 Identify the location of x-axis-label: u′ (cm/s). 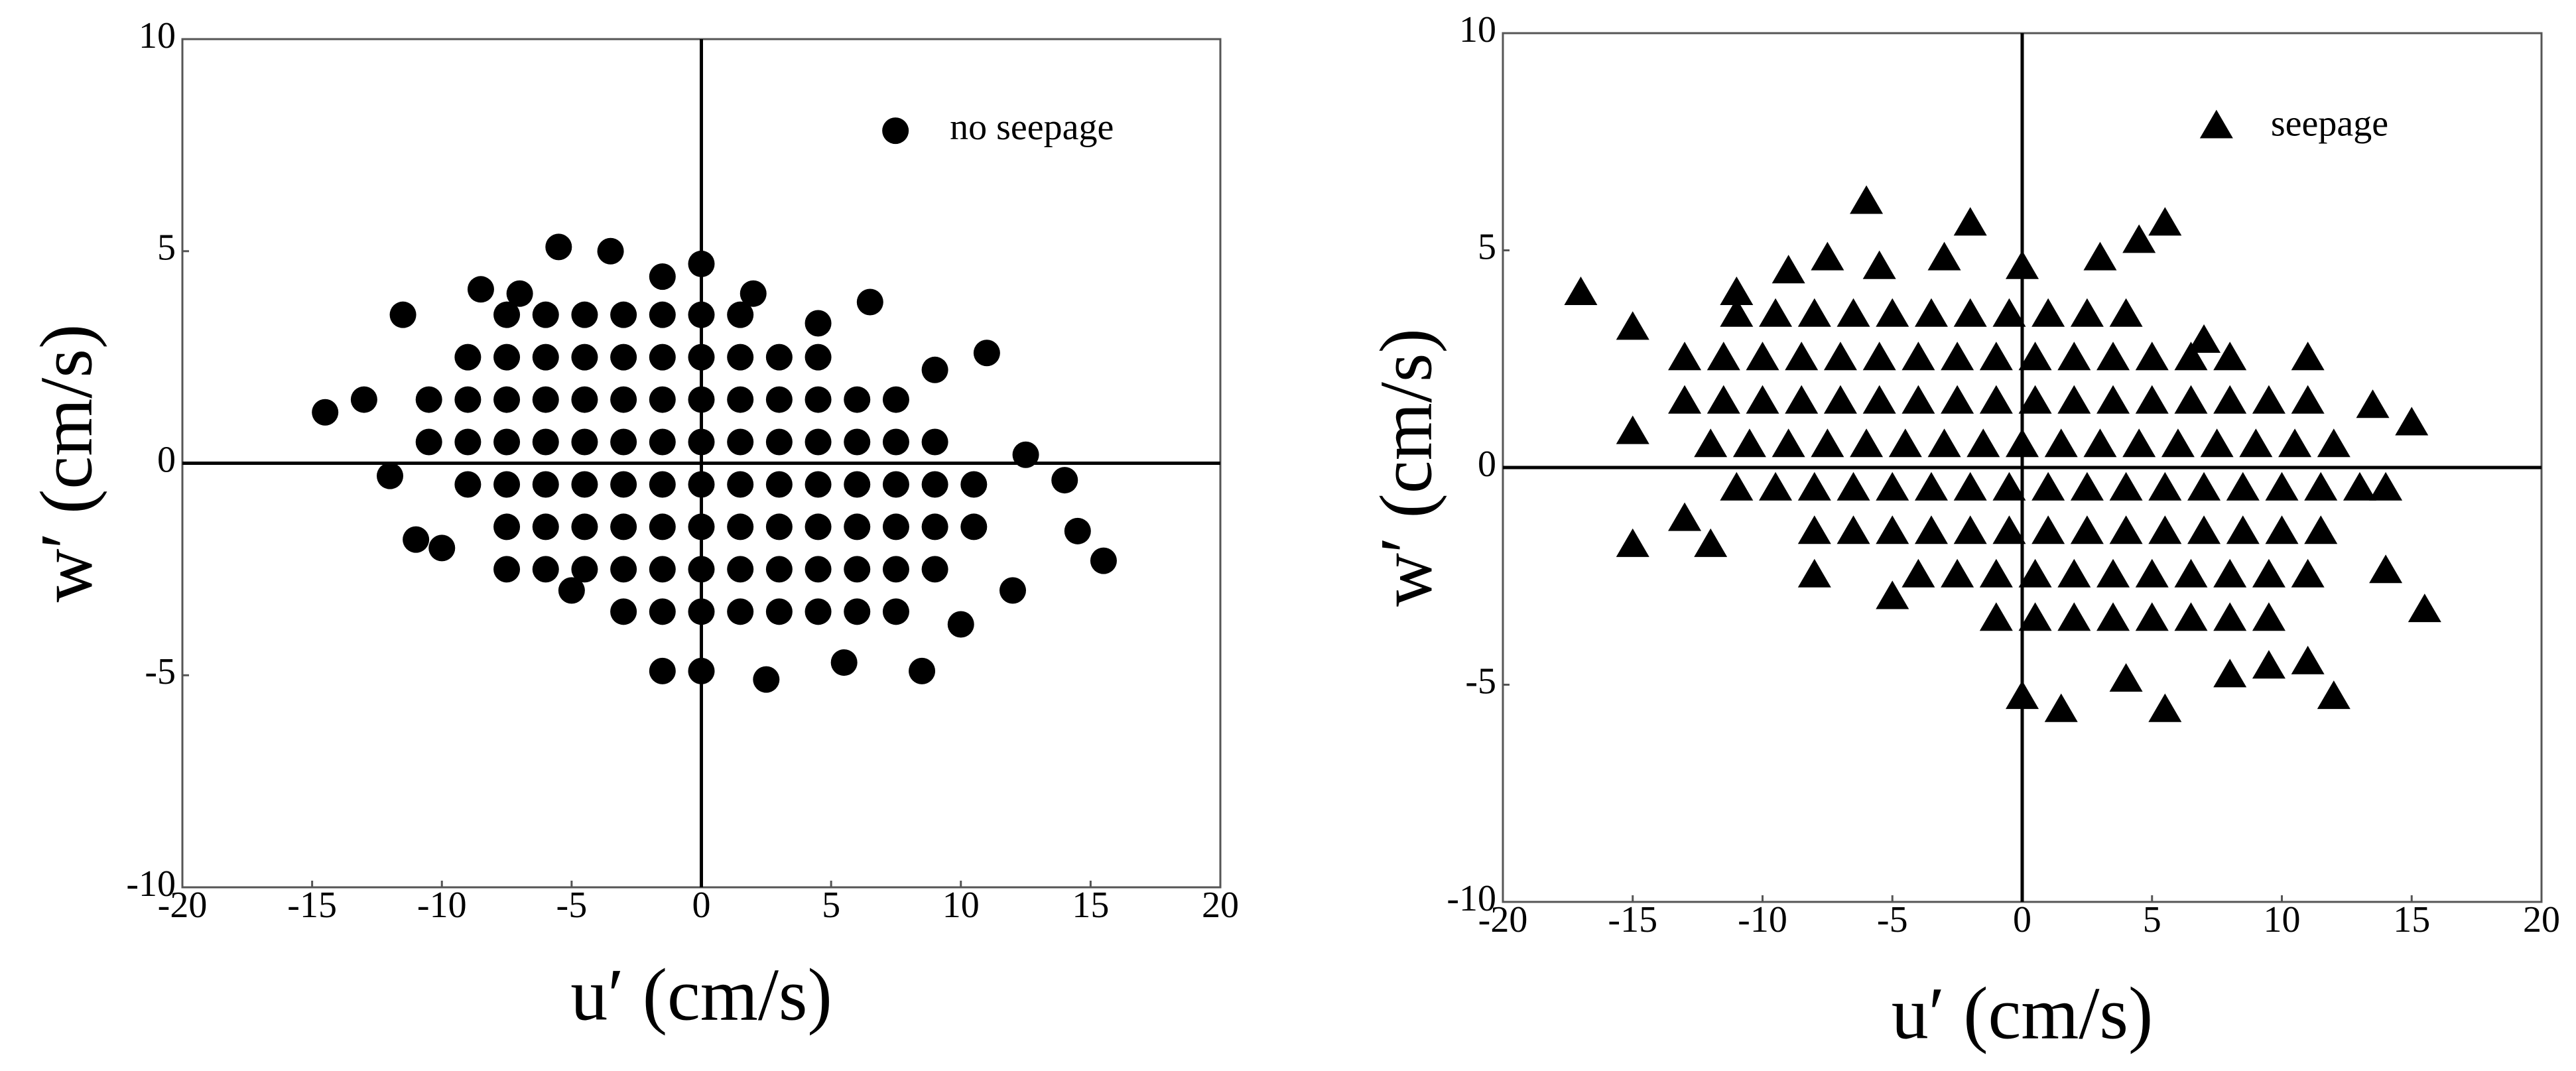
(701, 995).